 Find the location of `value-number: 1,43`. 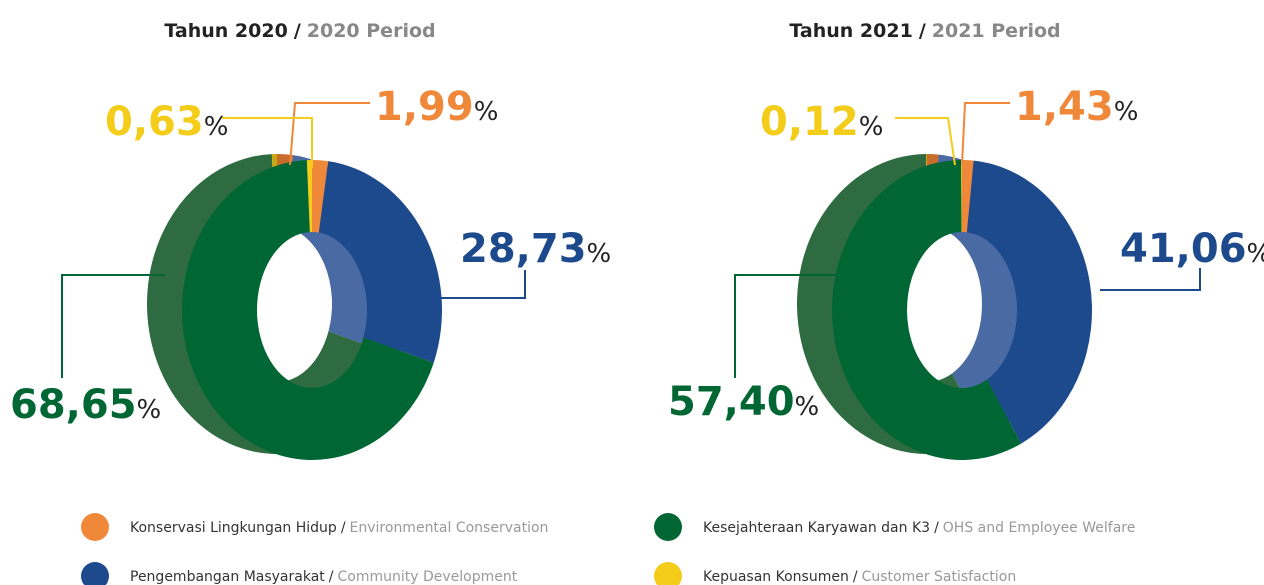

value-number: 1,43 is located at coordinates (1064, 107).